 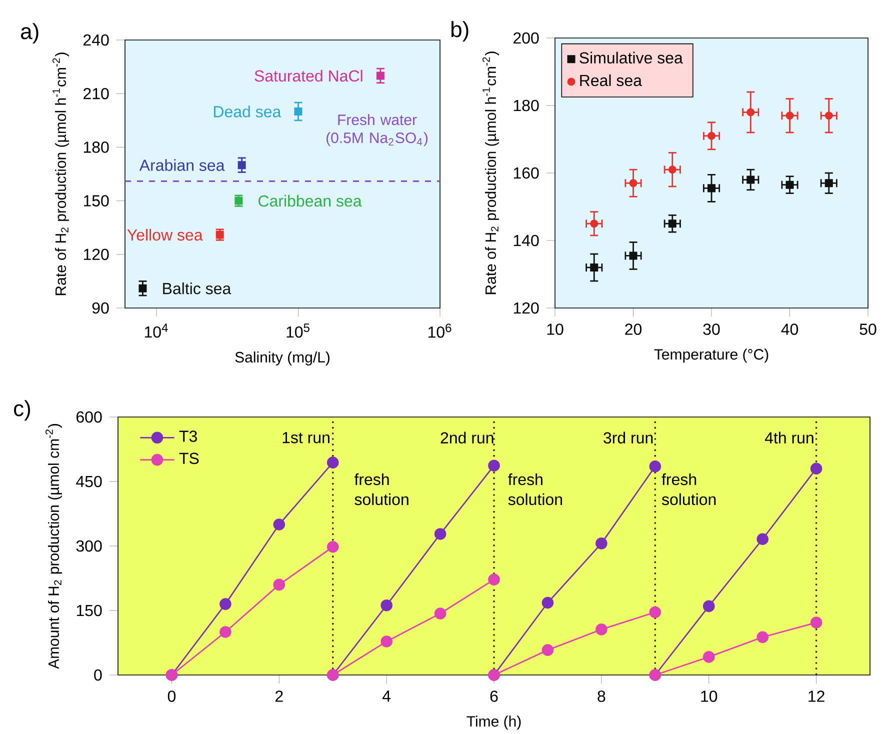 I want to click on y-tick-label: 90, so click(x=100, y=308).